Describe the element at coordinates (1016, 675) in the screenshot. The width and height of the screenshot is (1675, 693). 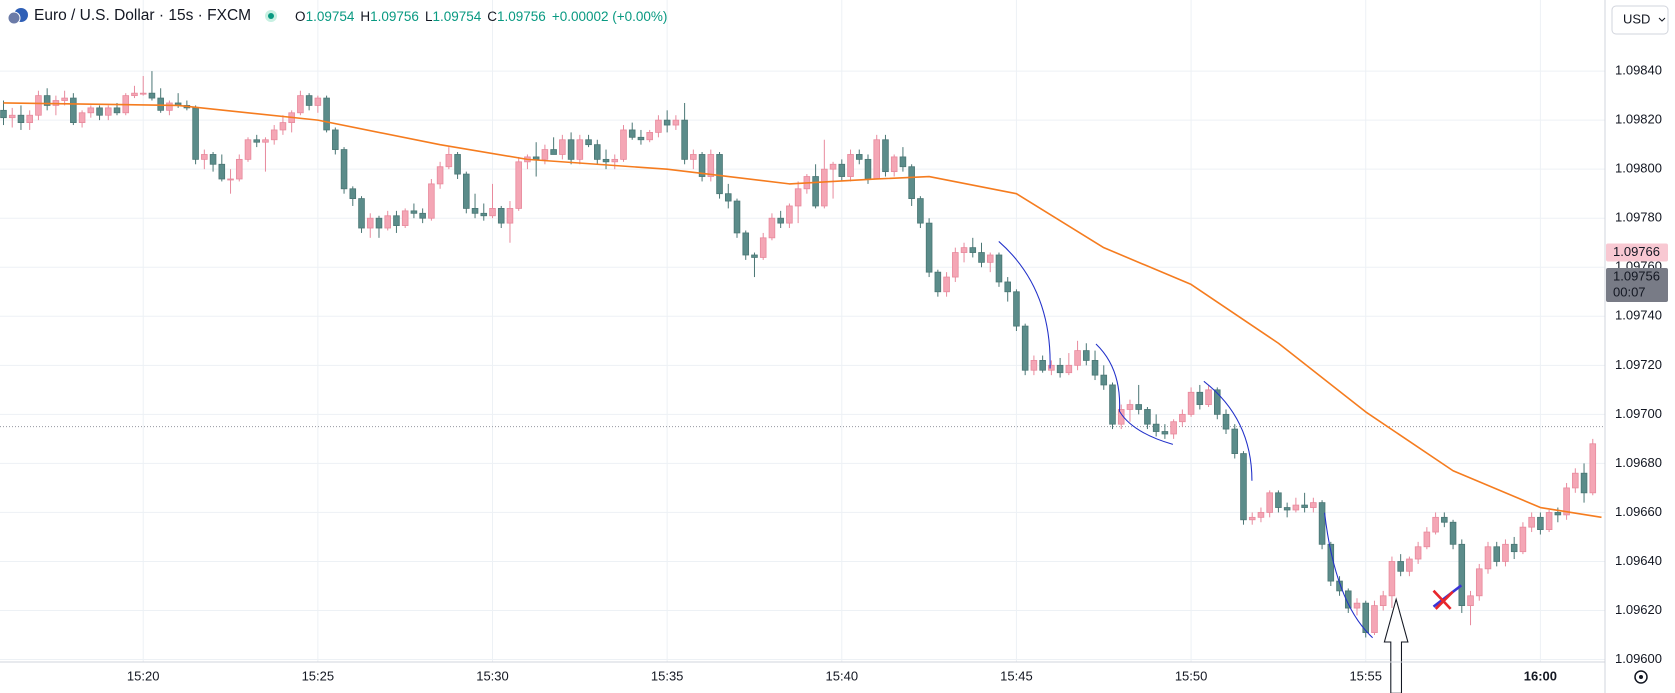
I see `x-tick-label: 15:45` at that location.